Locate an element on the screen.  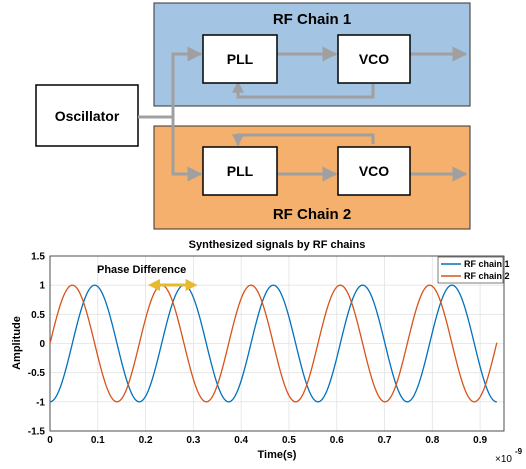
y-tick-label: -1 is located at coordinates (40, 402).